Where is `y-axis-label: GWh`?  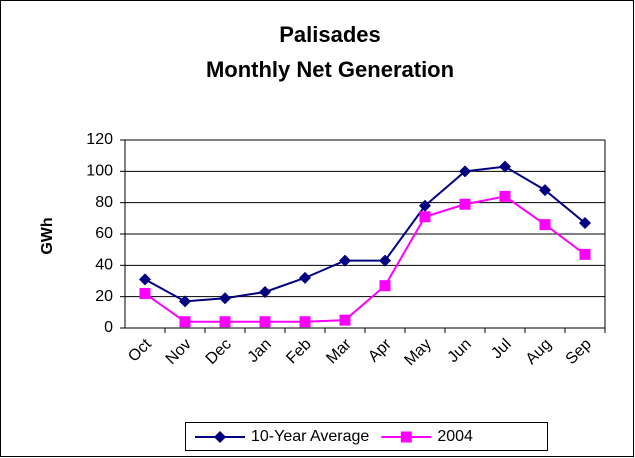
y-axis-label: GWh is located at coordinates (47, 235).